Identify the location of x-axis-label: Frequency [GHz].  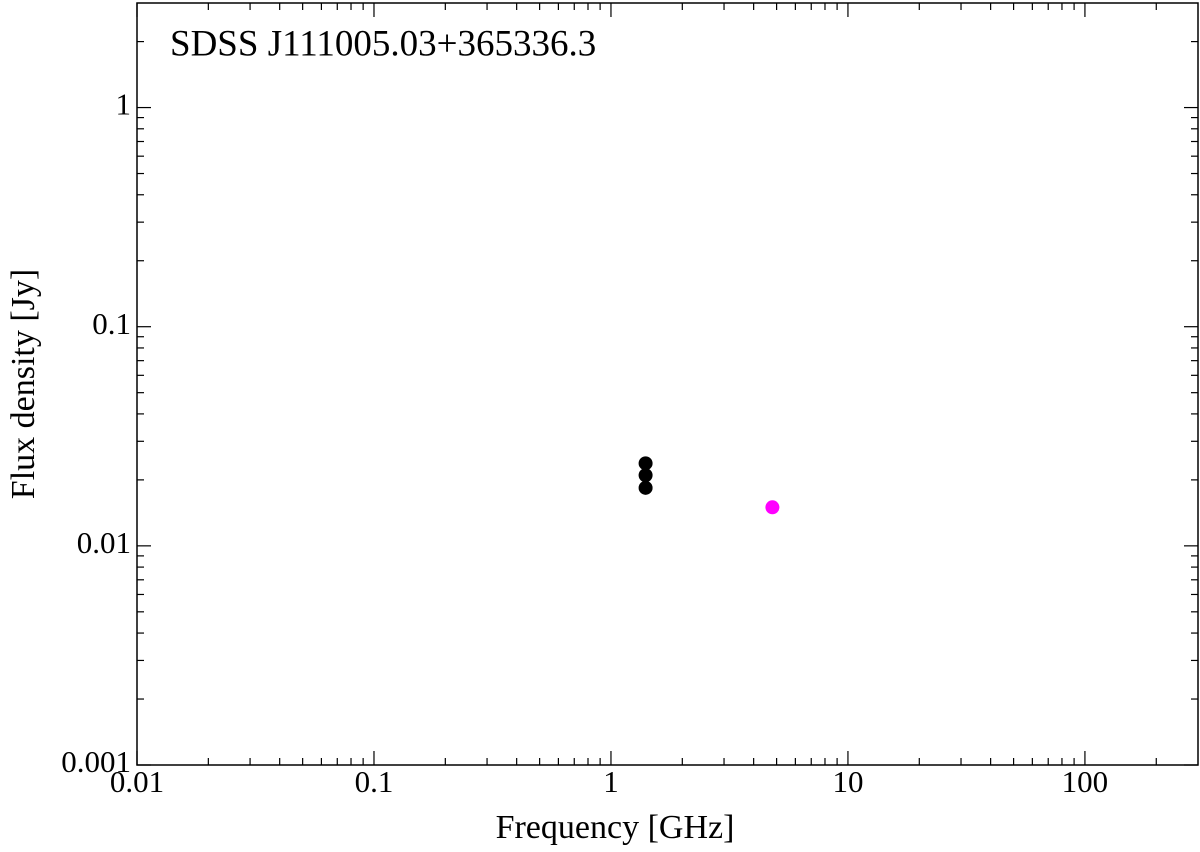
(615, 827).